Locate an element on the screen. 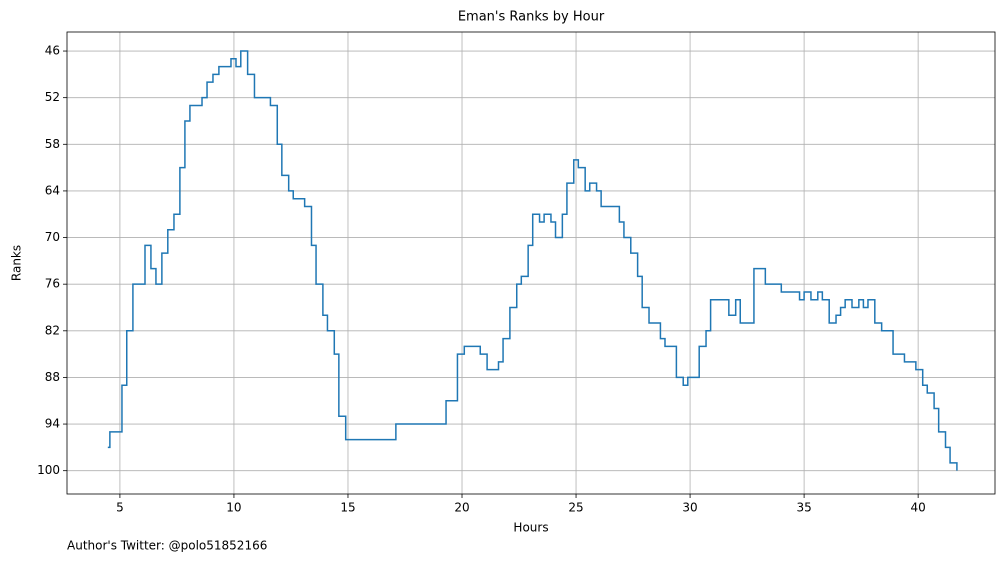 The image size is (1005, 562). x-tick-label: 15 is located at coordinates (347, 508).